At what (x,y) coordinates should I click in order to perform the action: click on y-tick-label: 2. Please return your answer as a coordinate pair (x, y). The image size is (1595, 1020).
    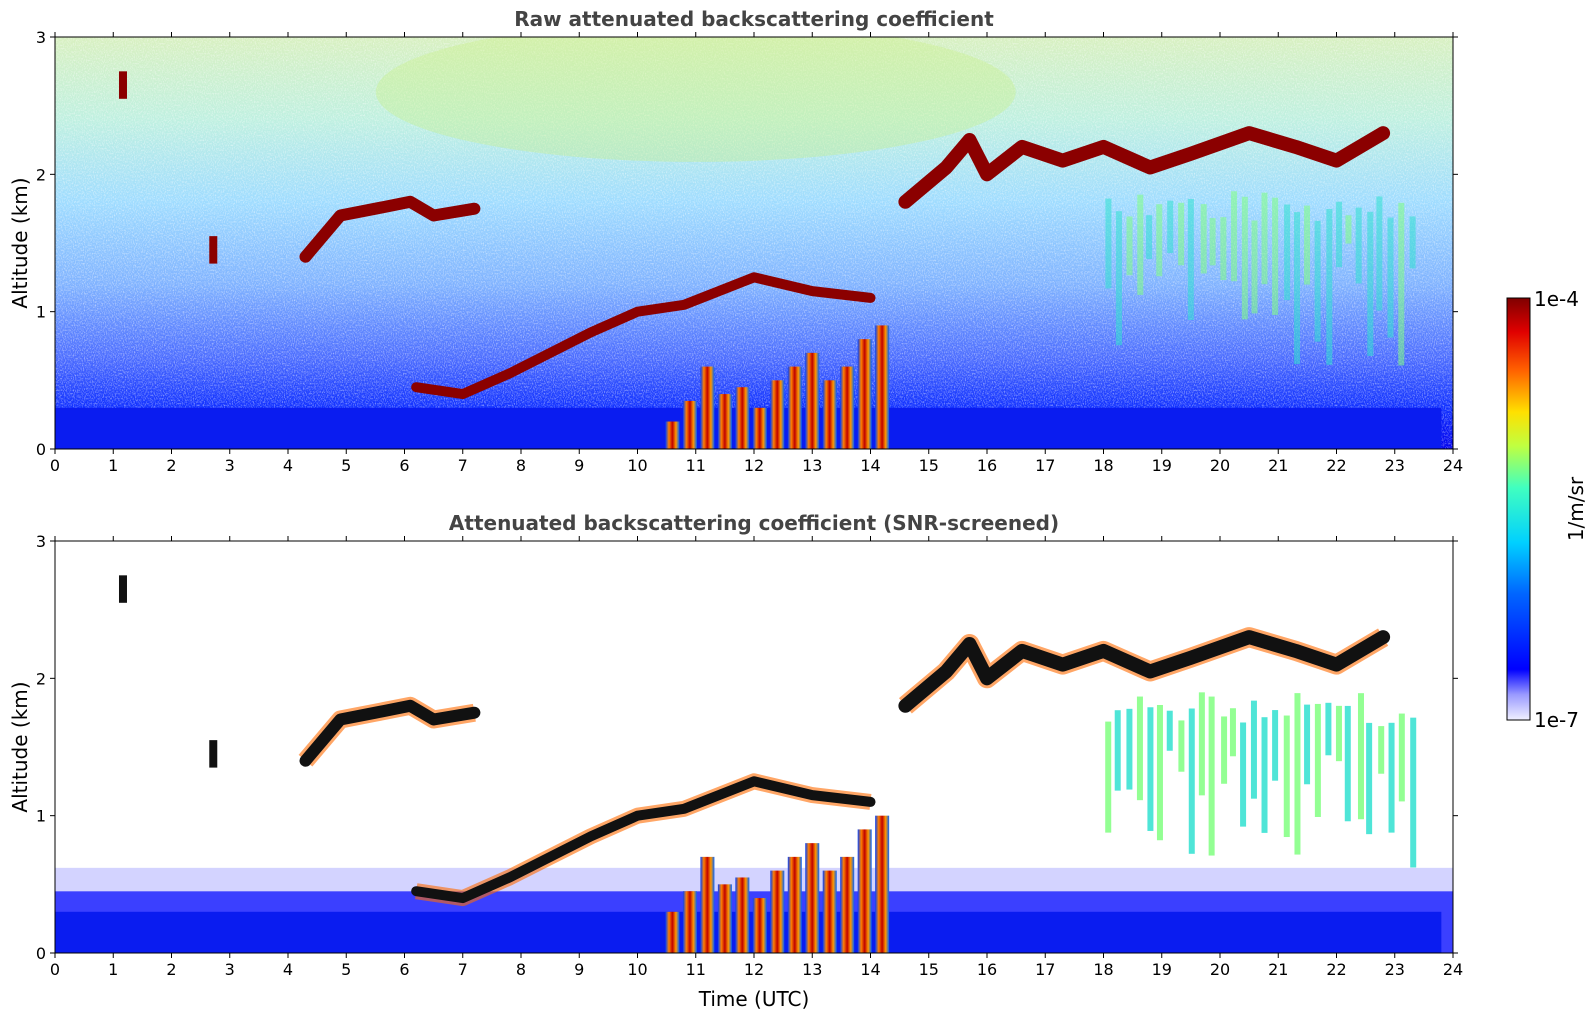
    Looking at the image, I should click on (41, 174).